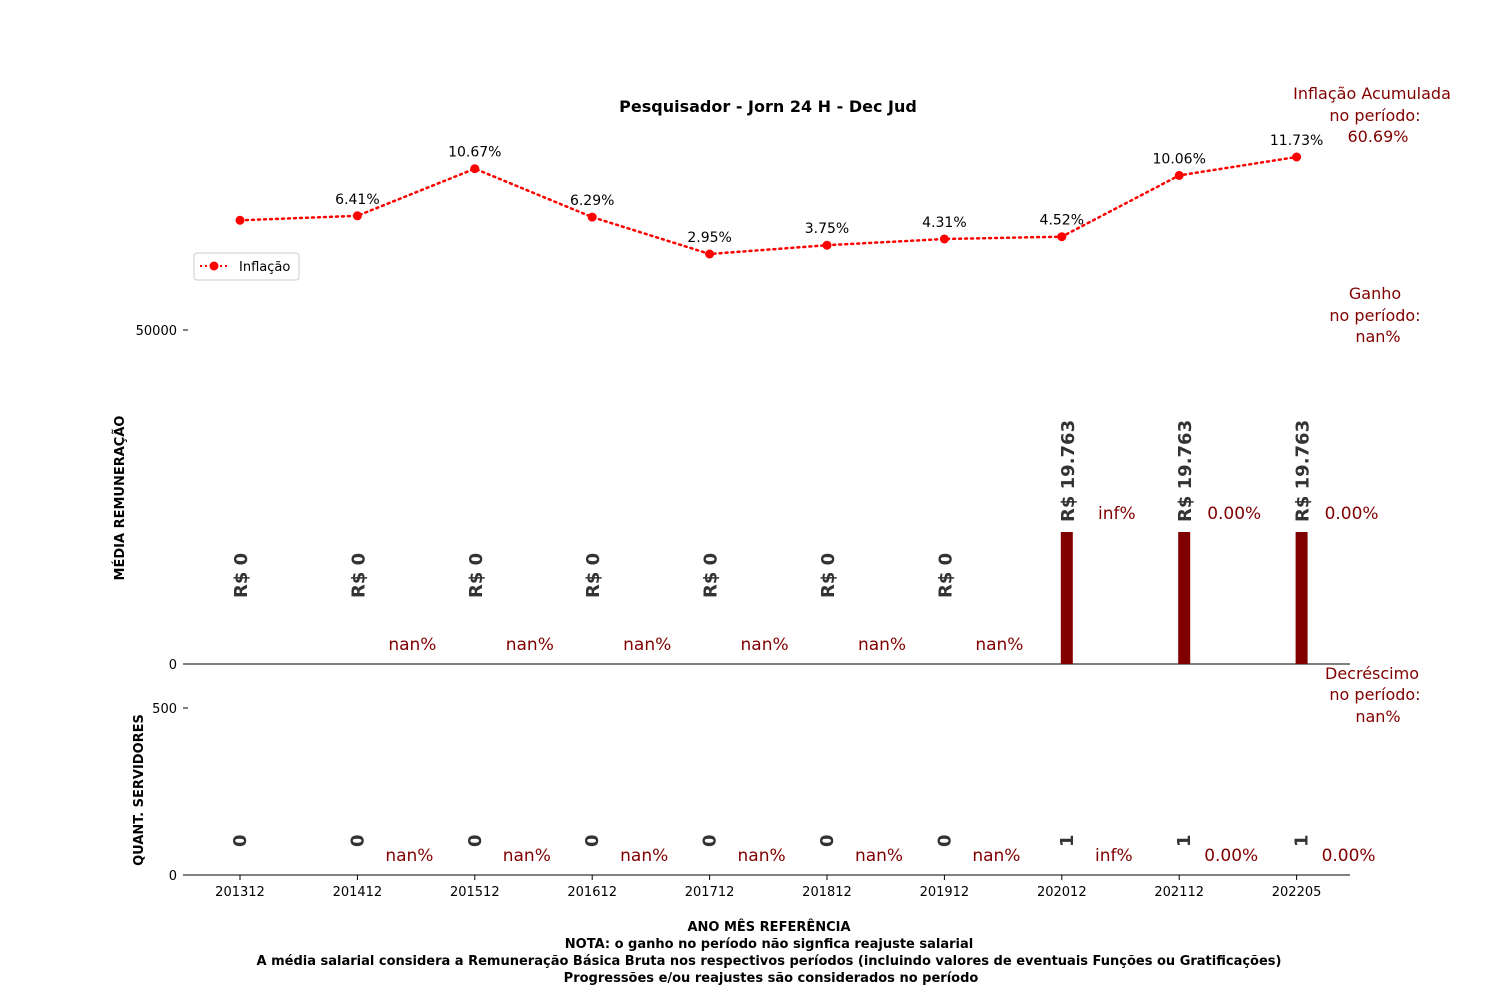  Describe the element at coordinates (1377, 336) in the screenshot. I see `side-note-gain-line3: nan%` at that location.